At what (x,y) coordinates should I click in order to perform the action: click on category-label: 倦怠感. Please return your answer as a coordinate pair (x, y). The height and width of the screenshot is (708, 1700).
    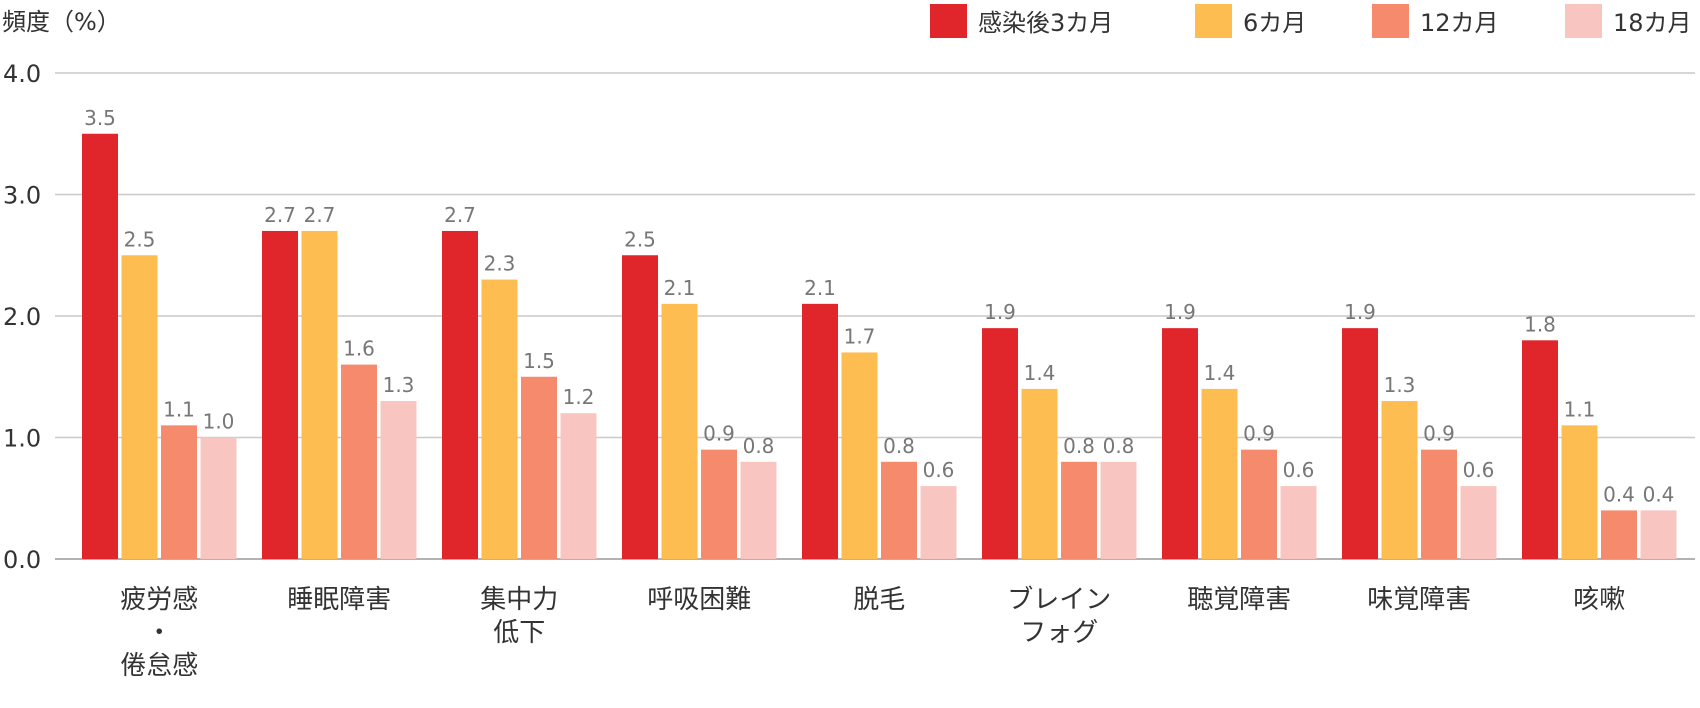
    Looking at the image, I should click on (159, 666).